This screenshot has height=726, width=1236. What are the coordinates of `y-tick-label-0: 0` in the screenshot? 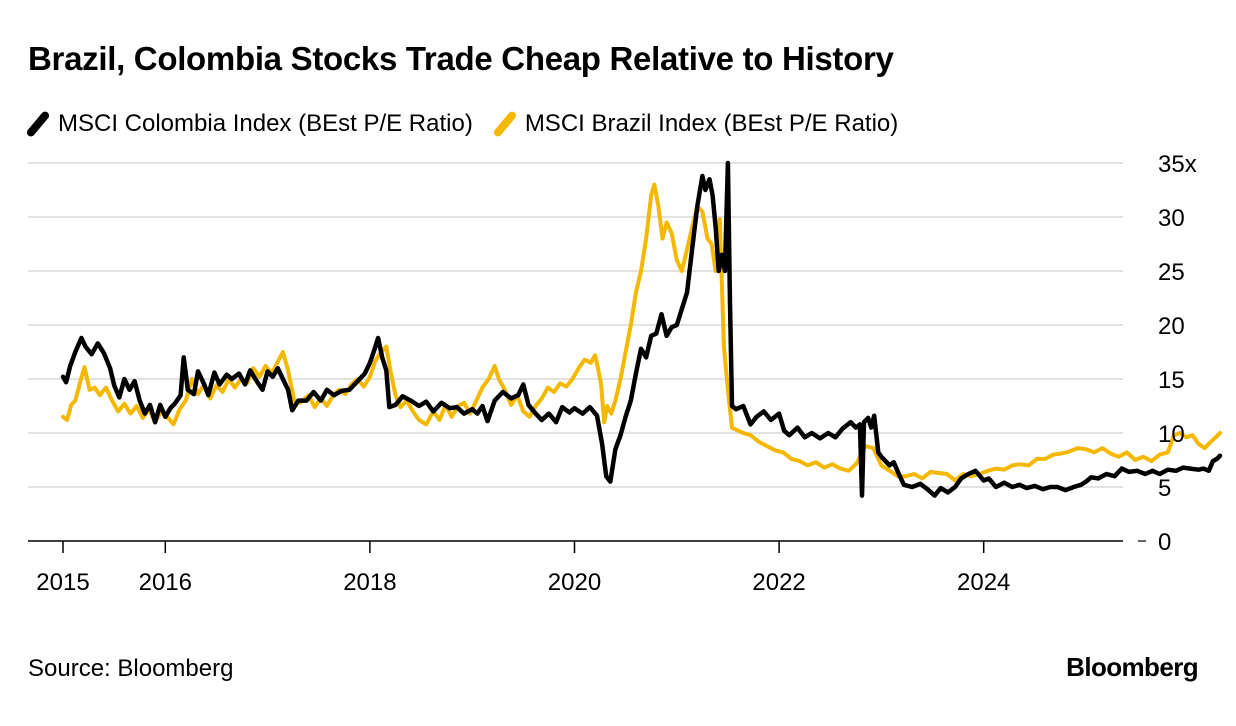 It's located at (1164, 542).